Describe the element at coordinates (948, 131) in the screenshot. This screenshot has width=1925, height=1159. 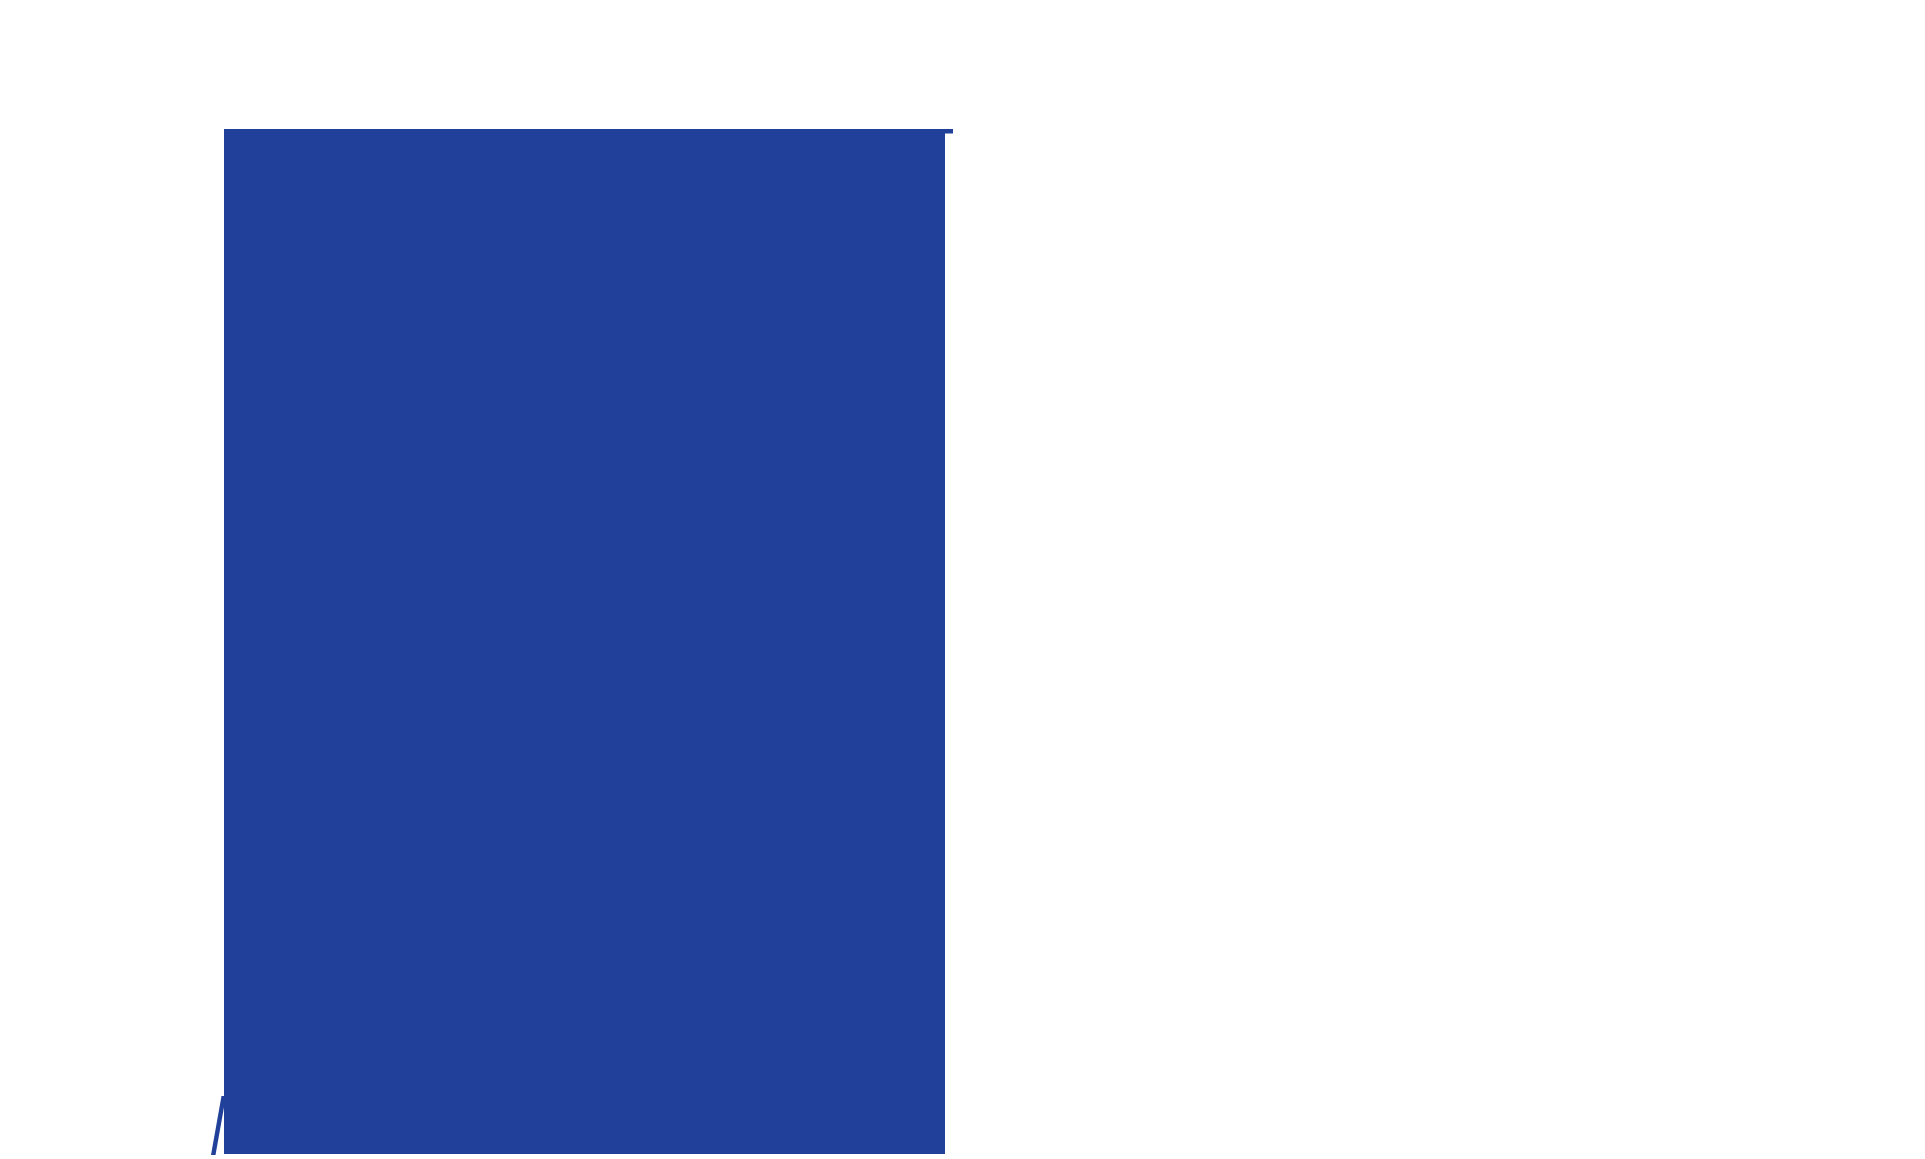
I see `top-right-tab` at that location.